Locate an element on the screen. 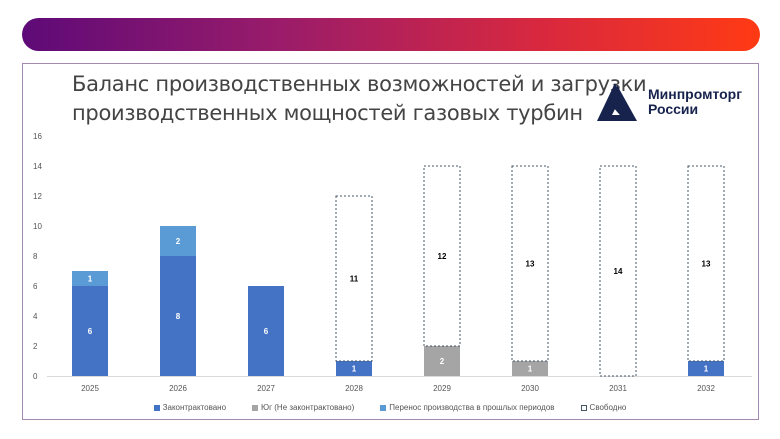 The image size is (780, 439). data-label: 8 is located at coordinates (178, 316).